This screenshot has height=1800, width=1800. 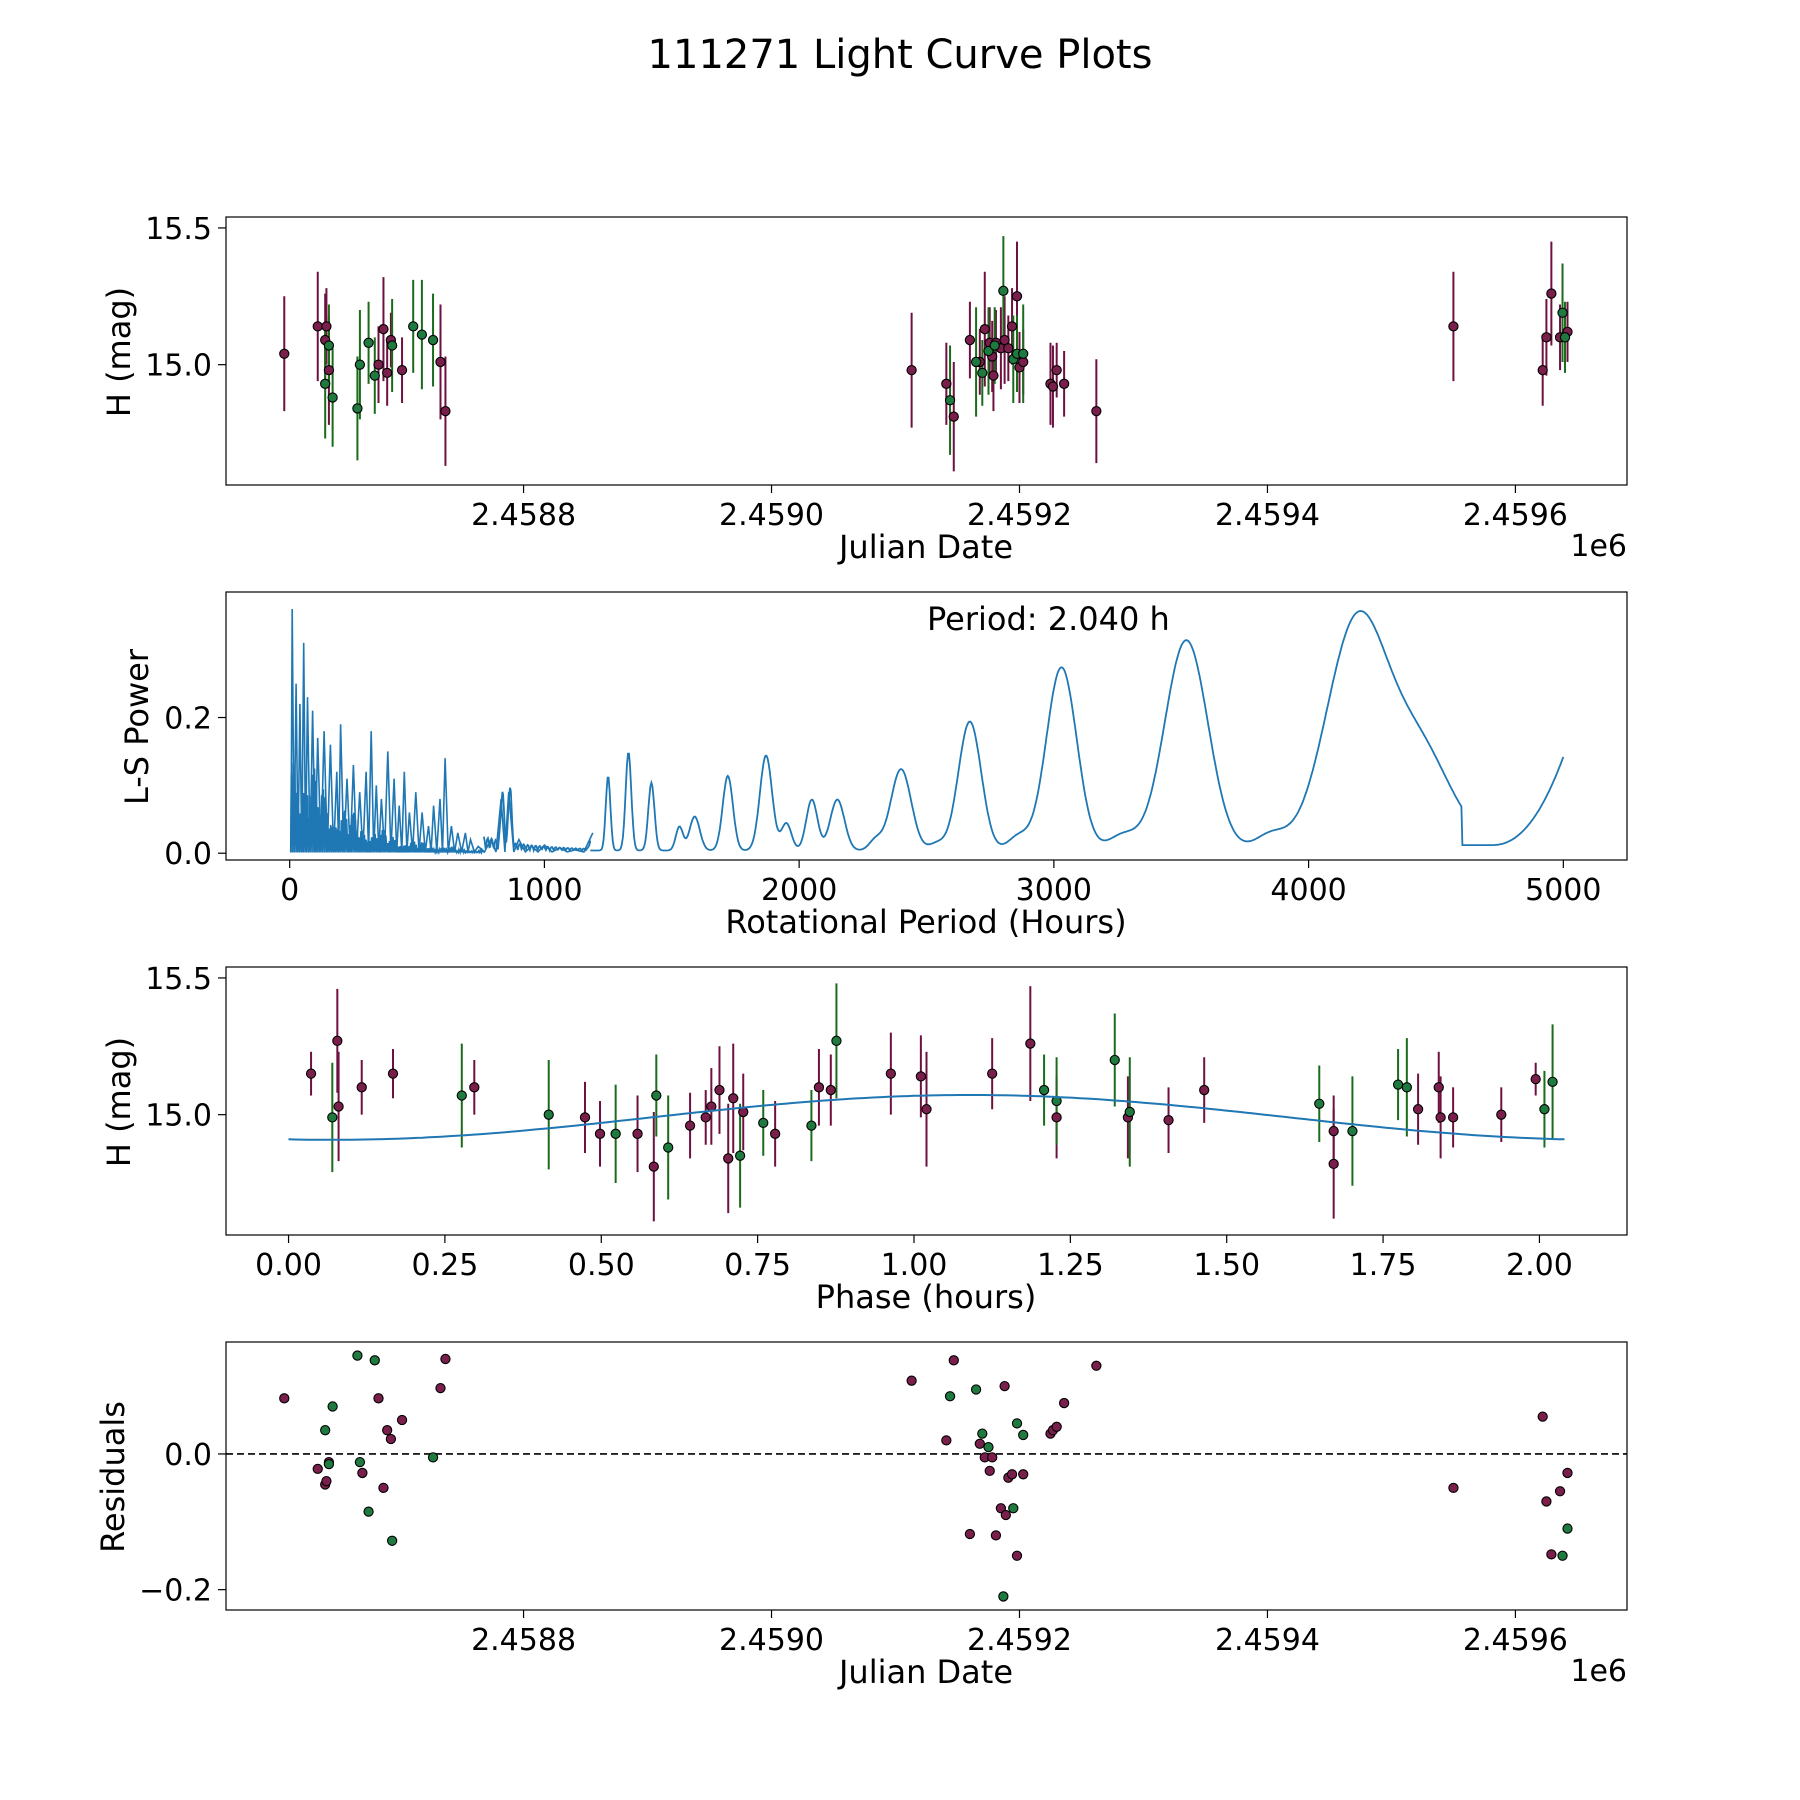 What do you see at coordinates (137, 726) in the screenshot?
I see `periodogram-ylabel: L-S Power` at bounding box center [137, 726].